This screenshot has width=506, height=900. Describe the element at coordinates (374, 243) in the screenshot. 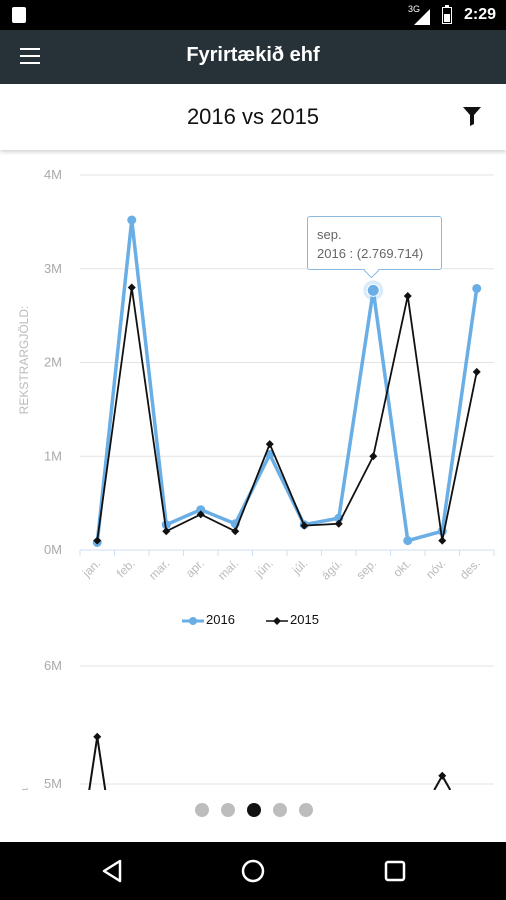

I see `chart-tooltip: sep. 2016 : (2.769.714)` at that location.